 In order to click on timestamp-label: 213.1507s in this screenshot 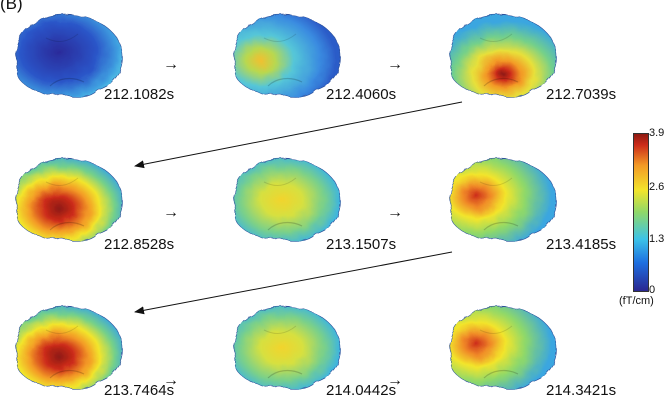, I will do `click(361, 244)`.